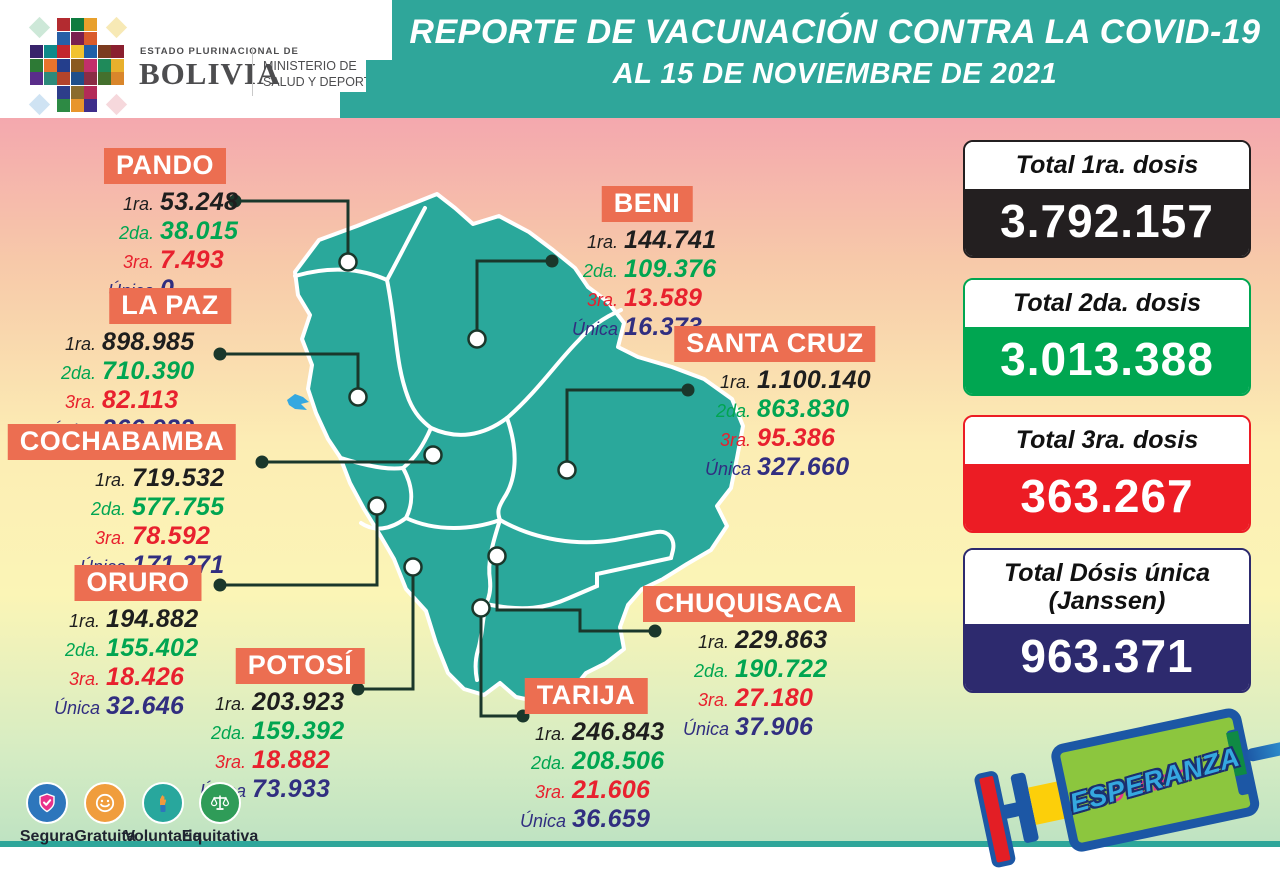 The width and height of the screenshot is (1280, 873). What do you see at coordinates (749, 604) in the screenshot?
I see `dept-chuquisaca-label: CHUQUISACA` at bounding box center [749, 604].